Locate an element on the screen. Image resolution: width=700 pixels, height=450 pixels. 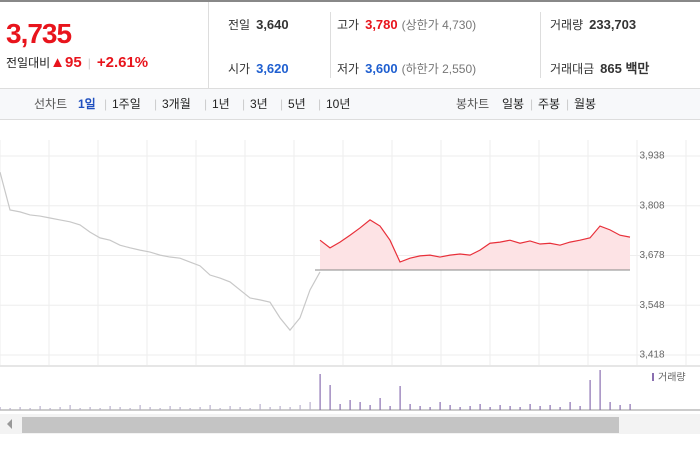
quote-value: 233,703 is located at coordinates (613, 24).